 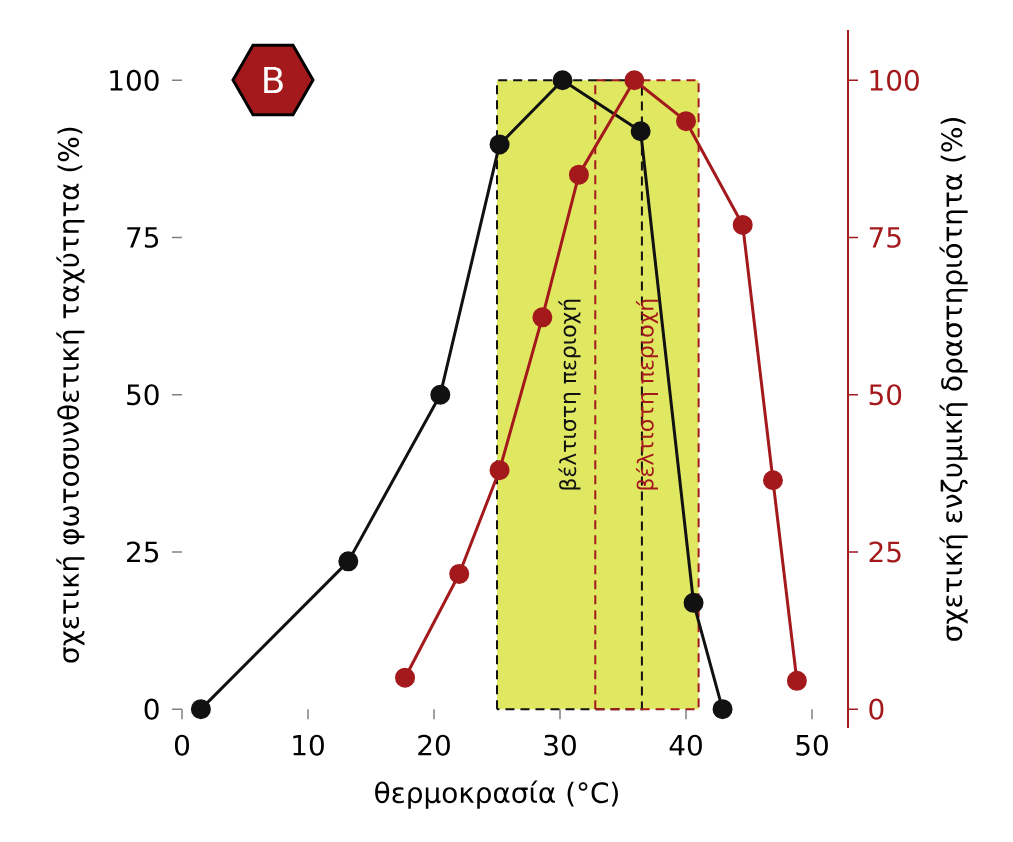 I want to click on y2-tick-label: 100, so click(x=894, y=80).